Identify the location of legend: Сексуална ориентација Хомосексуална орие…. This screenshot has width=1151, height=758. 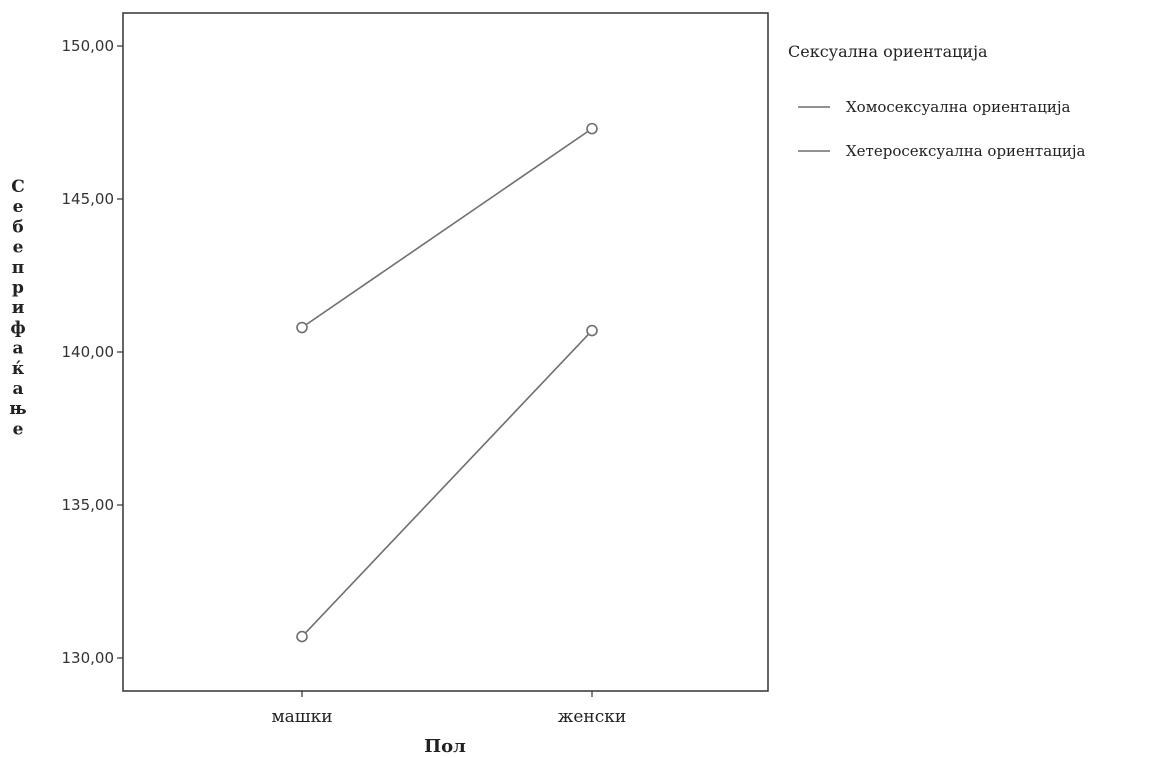
(936, 101).